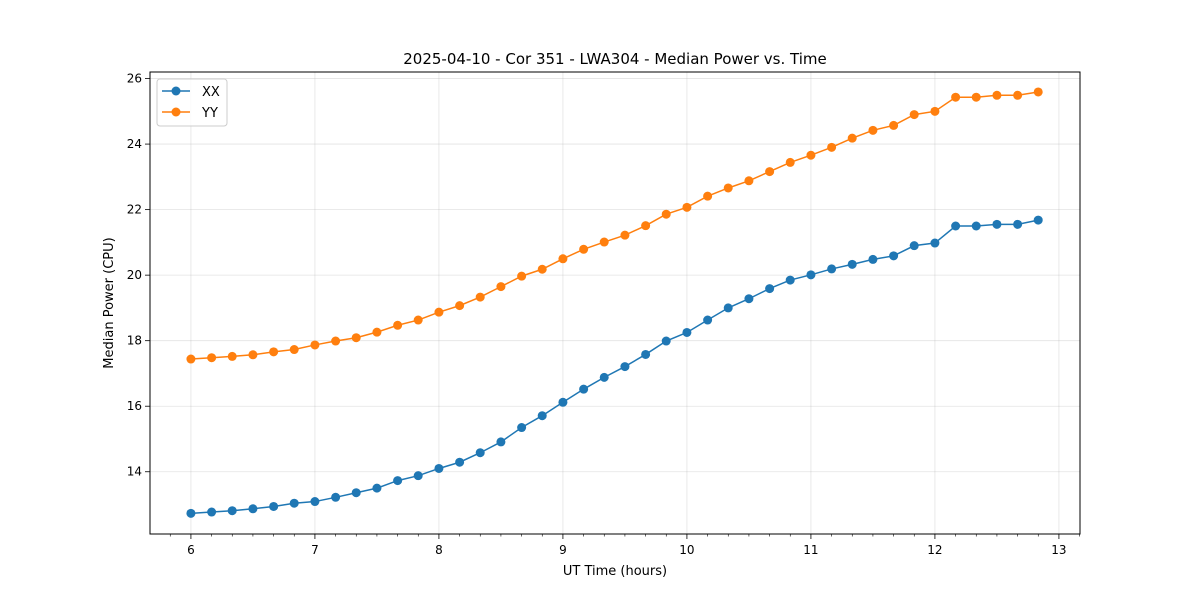 This screenshot has width=1200, height=600. I want to click on legend-yy-label: YY, so click(209, 113).